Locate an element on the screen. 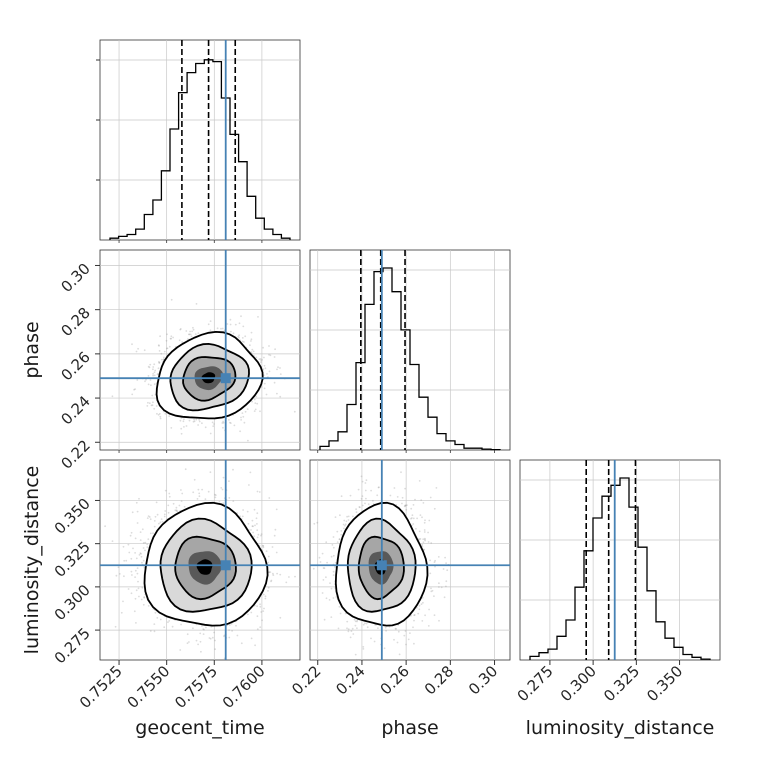 The height and width of the screenshot is (760, 760). density-fills is located at coordinates (286, 478).